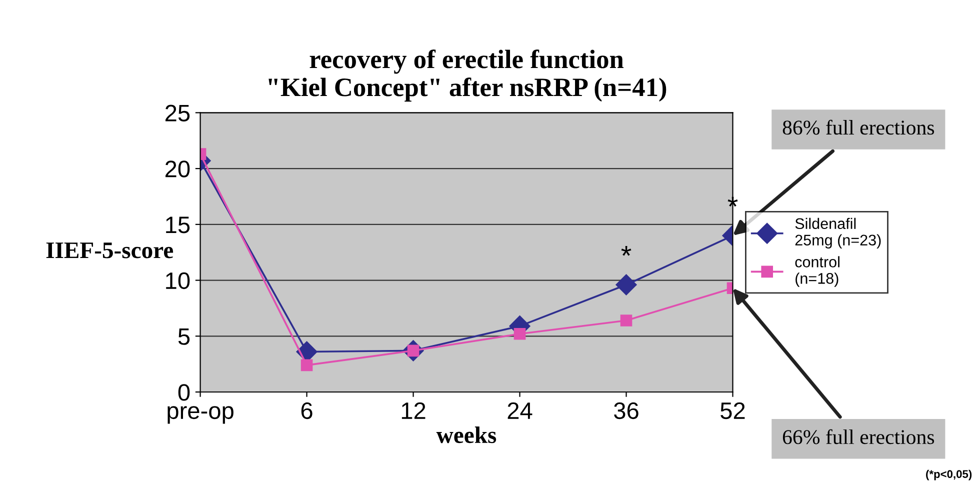 This screenshot has height=490, width=977. What do you see at coordinates (858, 436) in the screenshot?
I see `annotation: 66% full erections` at bounding box center [858, 436].